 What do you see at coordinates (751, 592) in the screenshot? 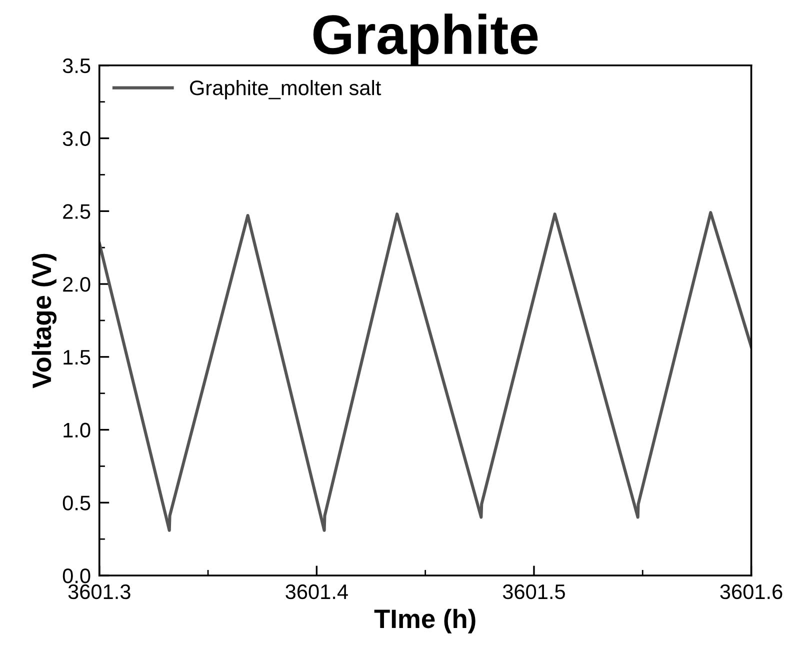
I see `x-tick-label: 3601.6` at bounding box center [751, 592].